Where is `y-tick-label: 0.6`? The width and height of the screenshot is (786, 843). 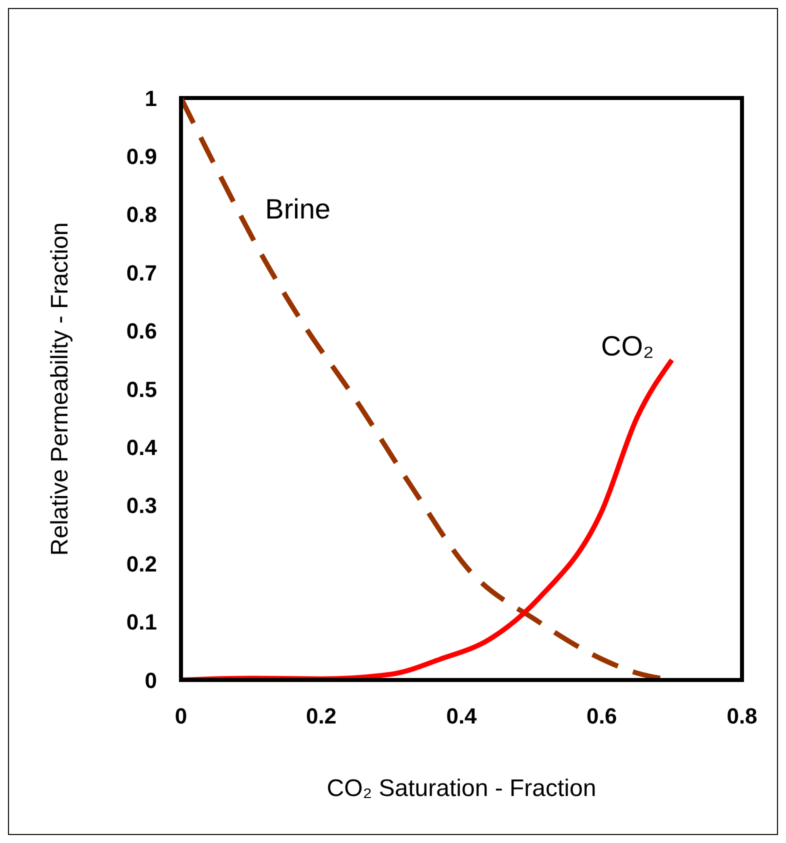 y-tick-label: 0.6 is located at coordinates (141, 331).